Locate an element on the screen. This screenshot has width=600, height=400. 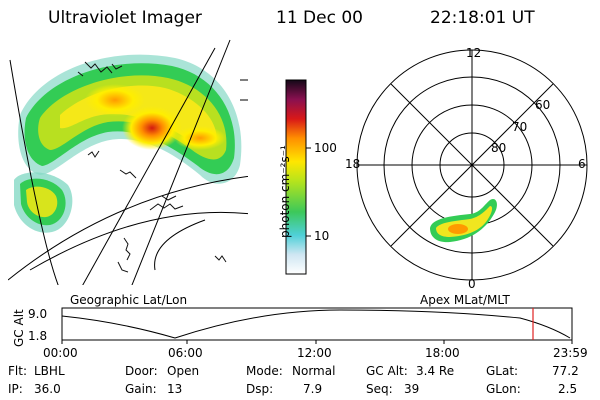
instrument-title: Ultraviolet Imager is located at coordinates (125, 18).